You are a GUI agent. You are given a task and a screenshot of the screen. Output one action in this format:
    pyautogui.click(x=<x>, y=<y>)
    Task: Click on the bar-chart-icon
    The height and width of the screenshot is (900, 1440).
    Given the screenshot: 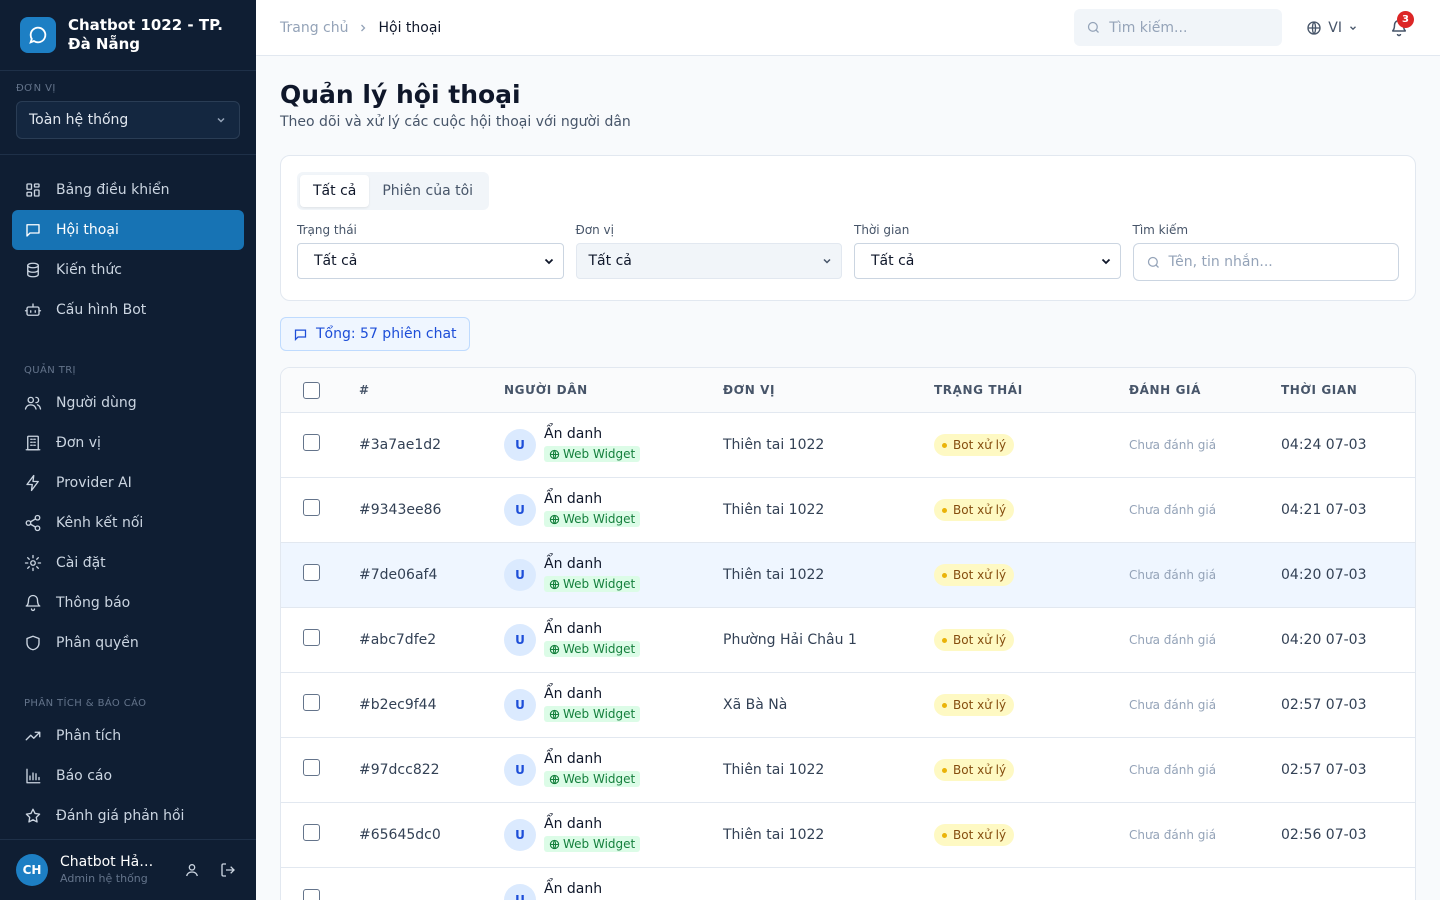 What is the action you would take?
    pyautogui.click(x=33, y=776)
    